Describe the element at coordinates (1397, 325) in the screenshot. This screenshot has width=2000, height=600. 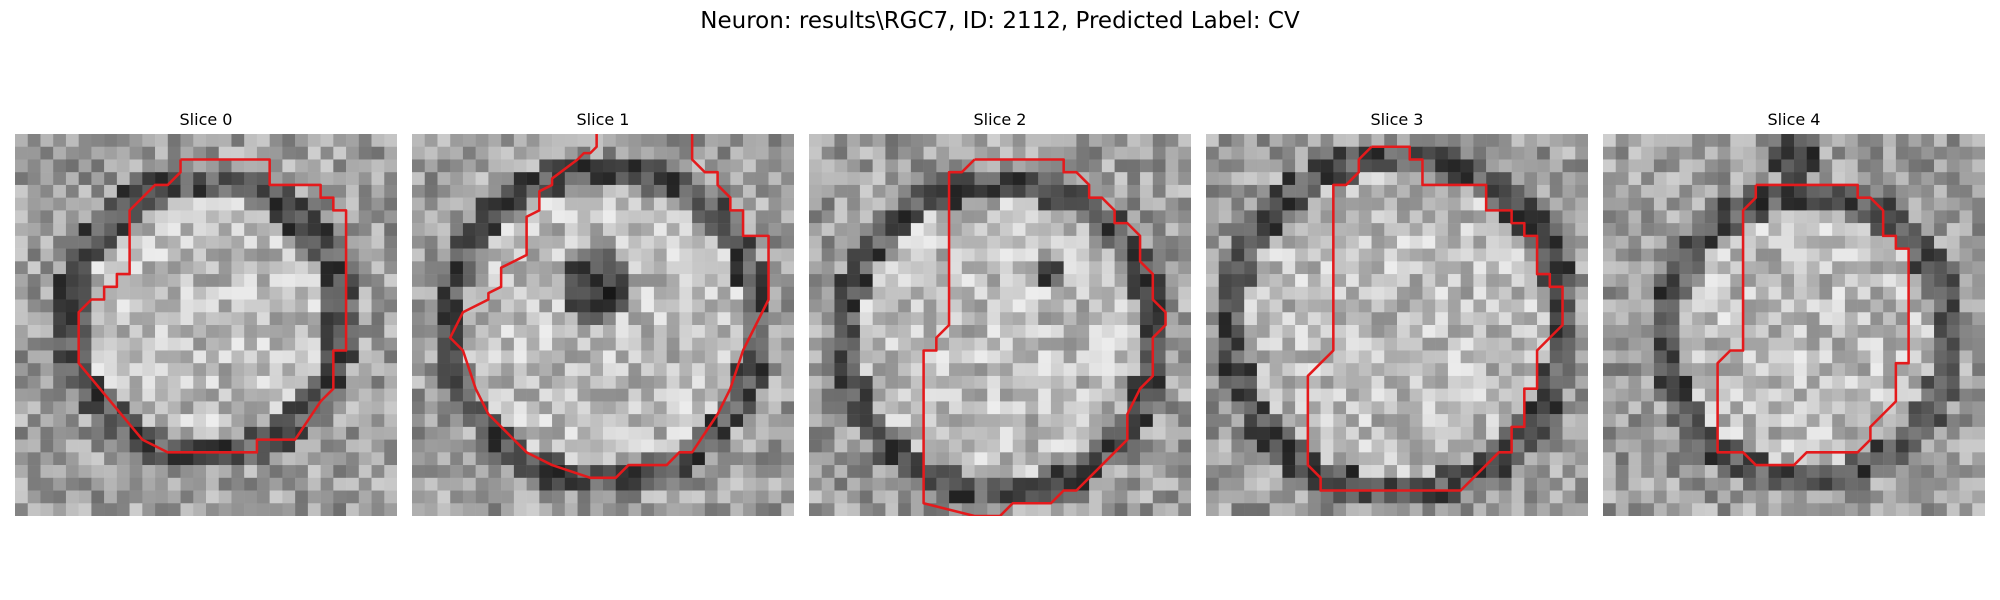
I see `slice-image` at that location.